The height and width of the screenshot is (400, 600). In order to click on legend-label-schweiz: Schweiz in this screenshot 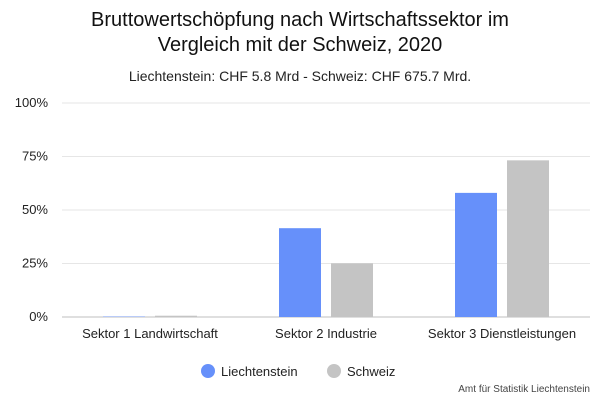, I will do `click(371, 371)`.